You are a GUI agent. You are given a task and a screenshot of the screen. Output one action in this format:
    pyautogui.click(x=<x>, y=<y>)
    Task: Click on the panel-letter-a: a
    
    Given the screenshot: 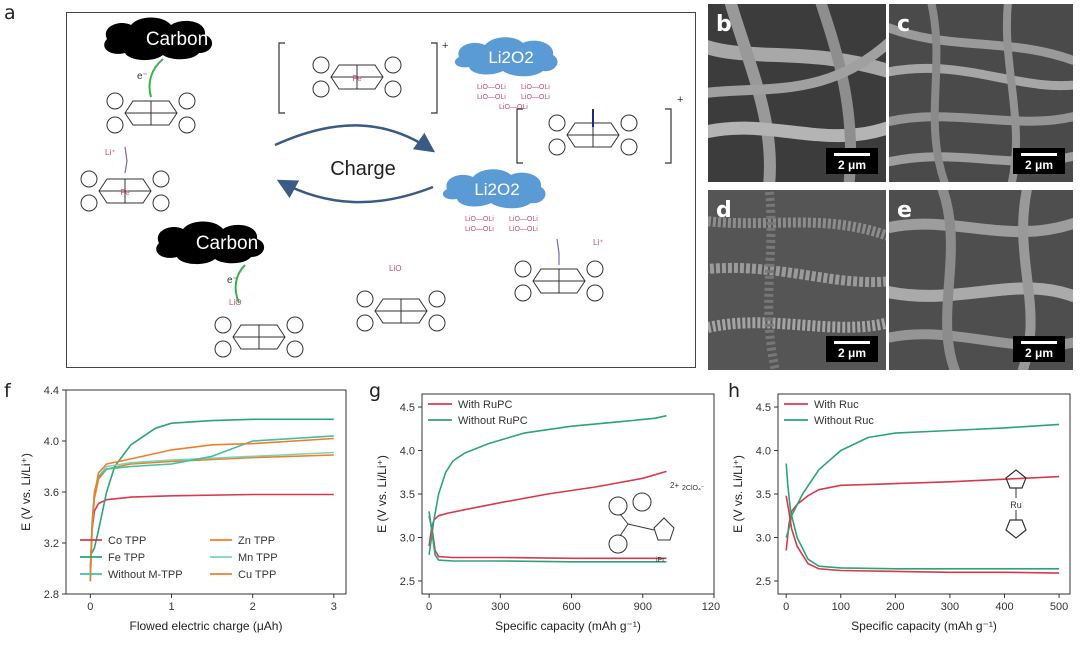 What is the action you would take?
    pyautogui.click(x=10, y=13)
    